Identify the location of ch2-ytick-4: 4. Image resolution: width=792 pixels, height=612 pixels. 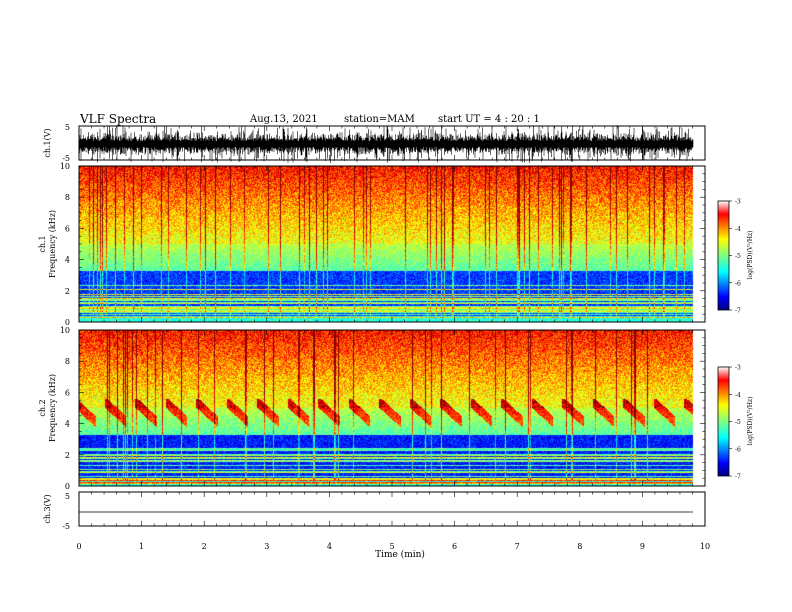
(67, 424).